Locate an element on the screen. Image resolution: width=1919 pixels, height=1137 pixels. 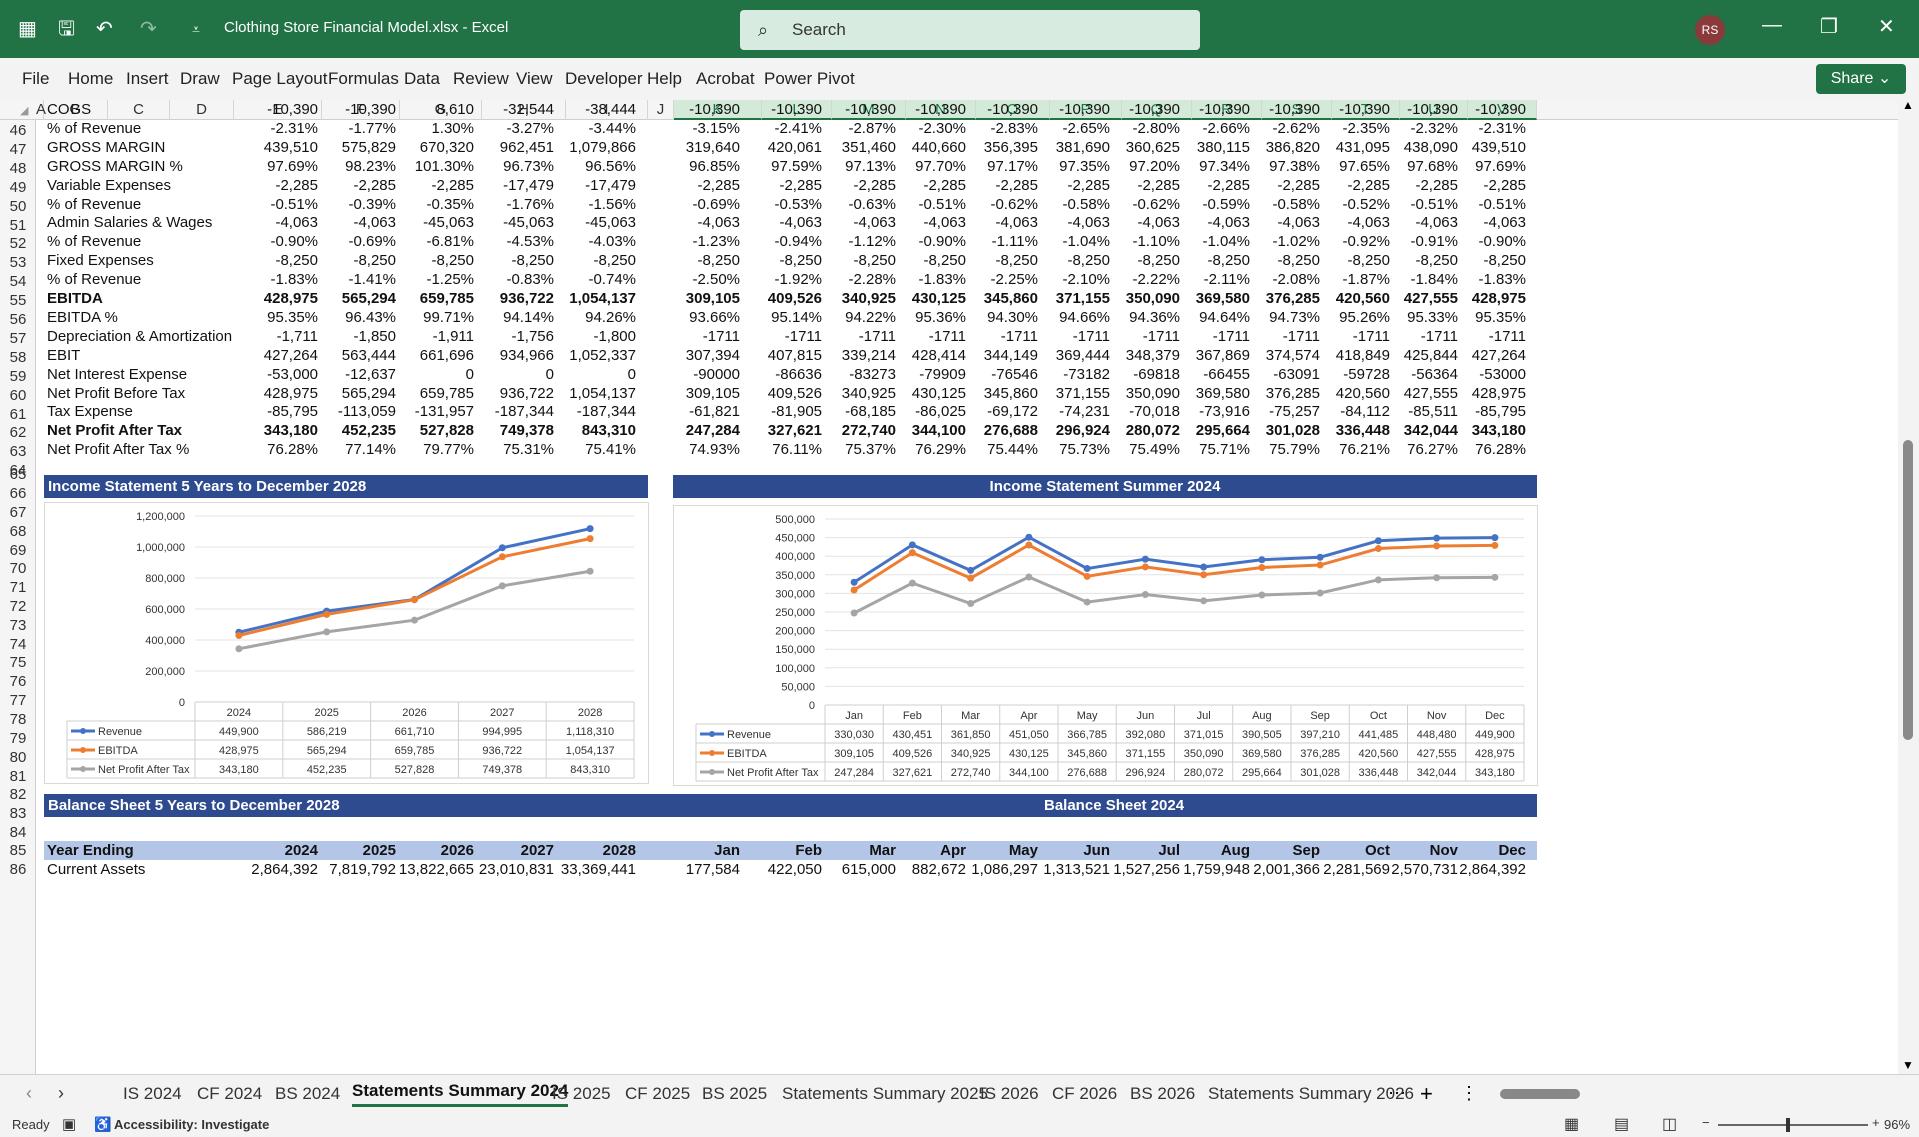
table-cell: 76.28% is located at coordinates (292, 450).